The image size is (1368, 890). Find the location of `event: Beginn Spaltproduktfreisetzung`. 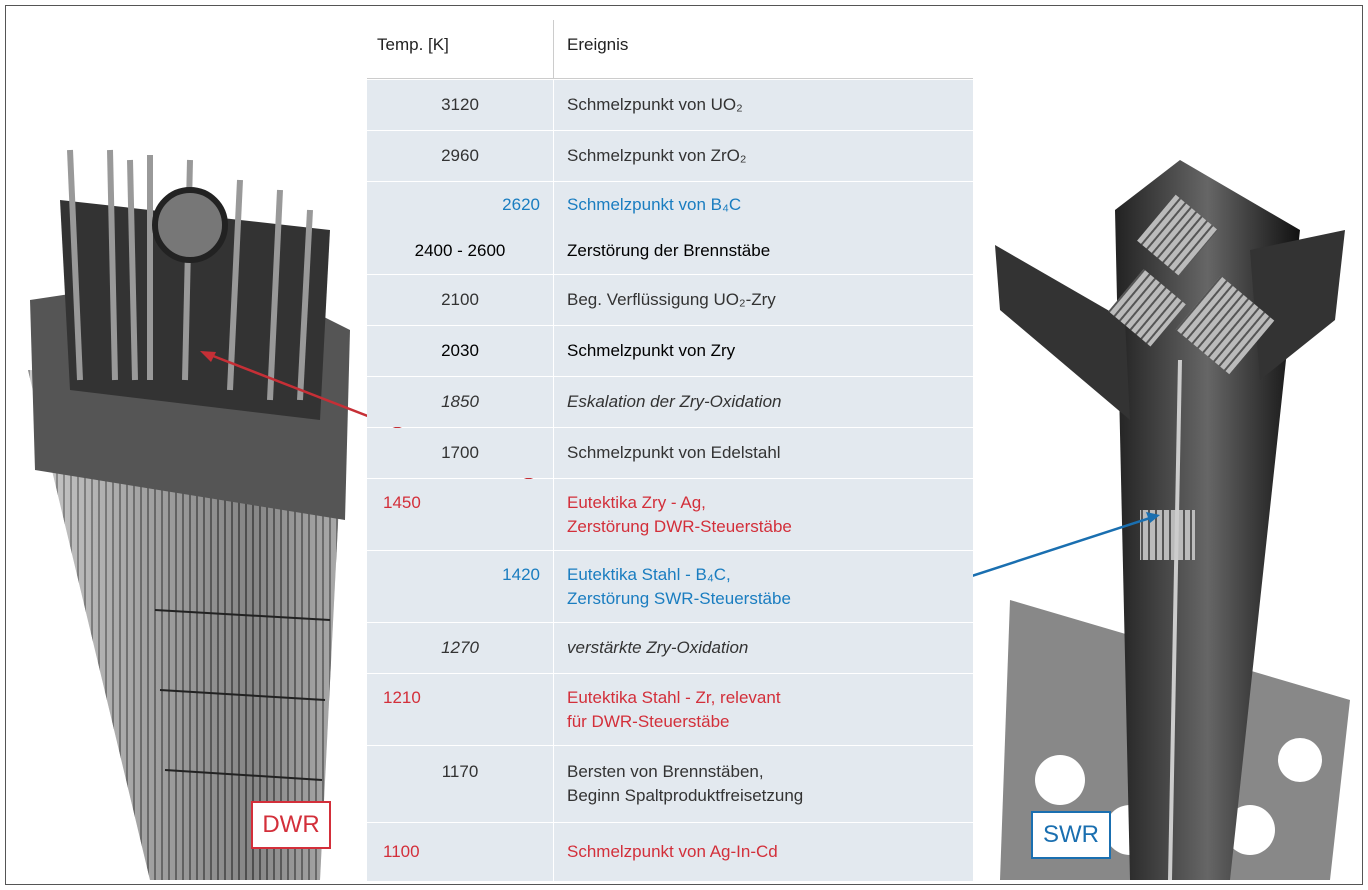

event: Beginn Spaltproduktfreisetzung is located at coordinates (685, 795).